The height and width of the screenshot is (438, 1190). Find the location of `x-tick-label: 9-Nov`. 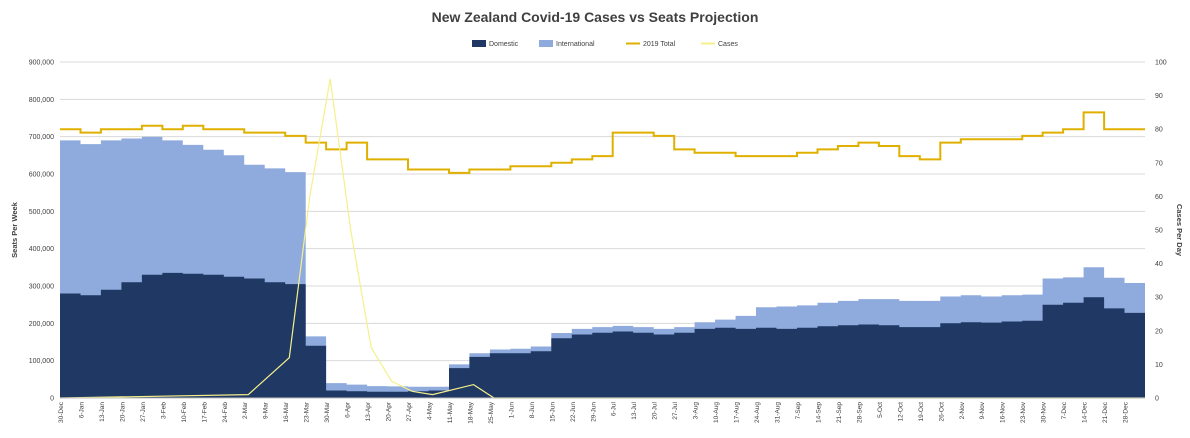

x-tick-label: 9-Nov is located at coordinates (982, 410).